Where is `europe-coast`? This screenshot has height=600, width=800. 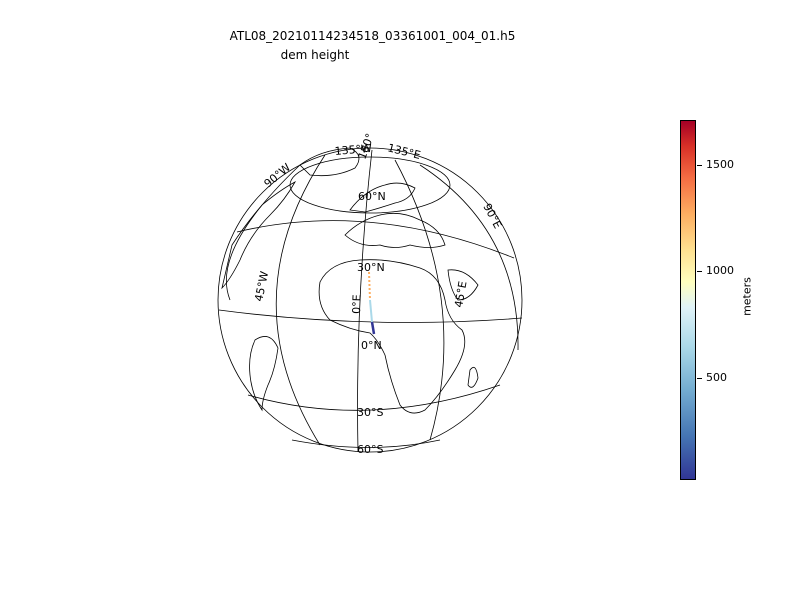
europe-coast is located at coordinates (395, 230).